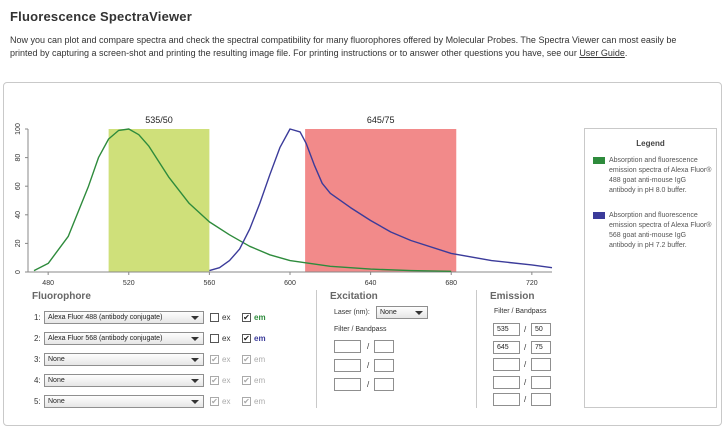  What do you see at coordinates (599, 215) in the screenshot?
I see `legend-swatch-blue` at bounding box center [599, 215].